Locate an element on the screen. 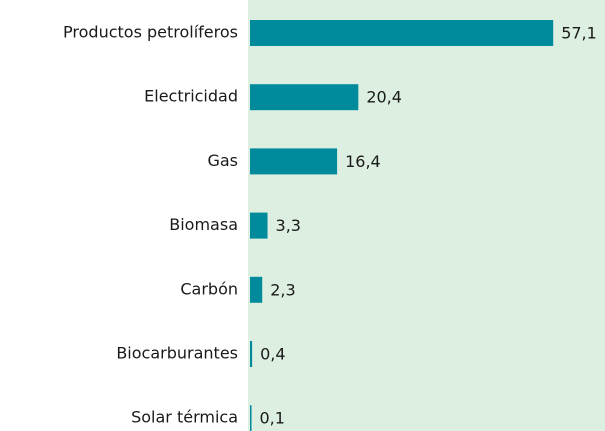 This screenshot has height=431, width=605. value-label: 3,3 is located at coordinates (288, 225).